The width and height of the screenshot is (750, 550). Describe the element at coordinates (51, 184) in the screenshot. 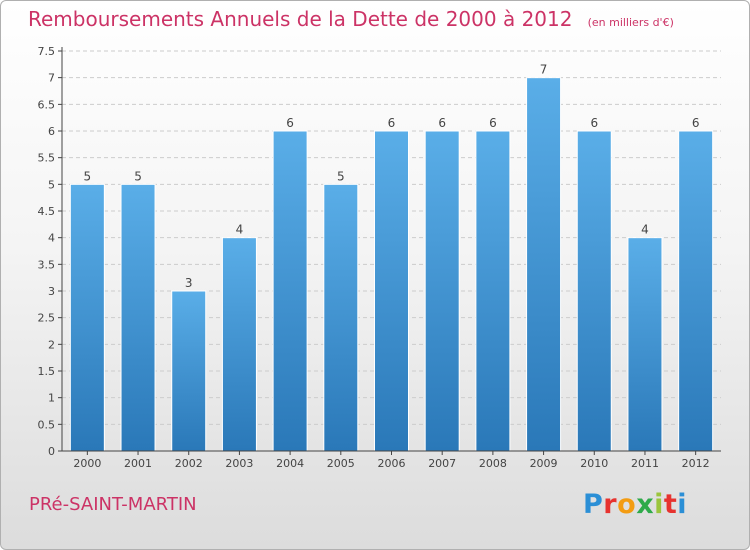

I see `y-tick-label: 5` at that location.